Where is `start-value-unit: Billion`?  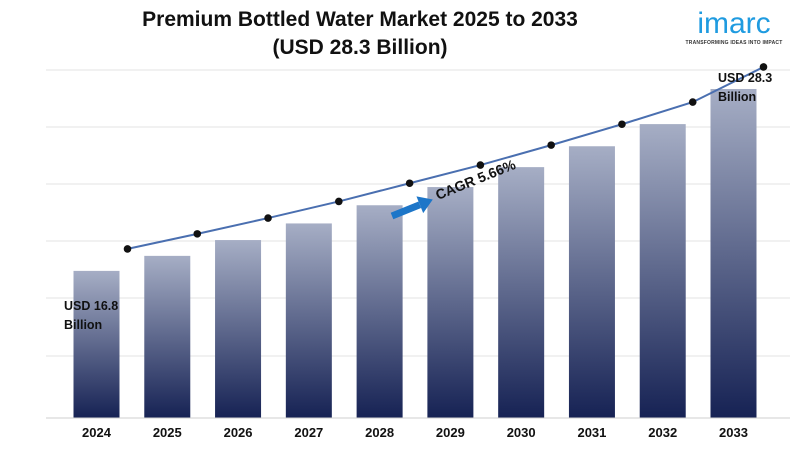
start-value-unit: Billion is located at coordinates (83, 325).